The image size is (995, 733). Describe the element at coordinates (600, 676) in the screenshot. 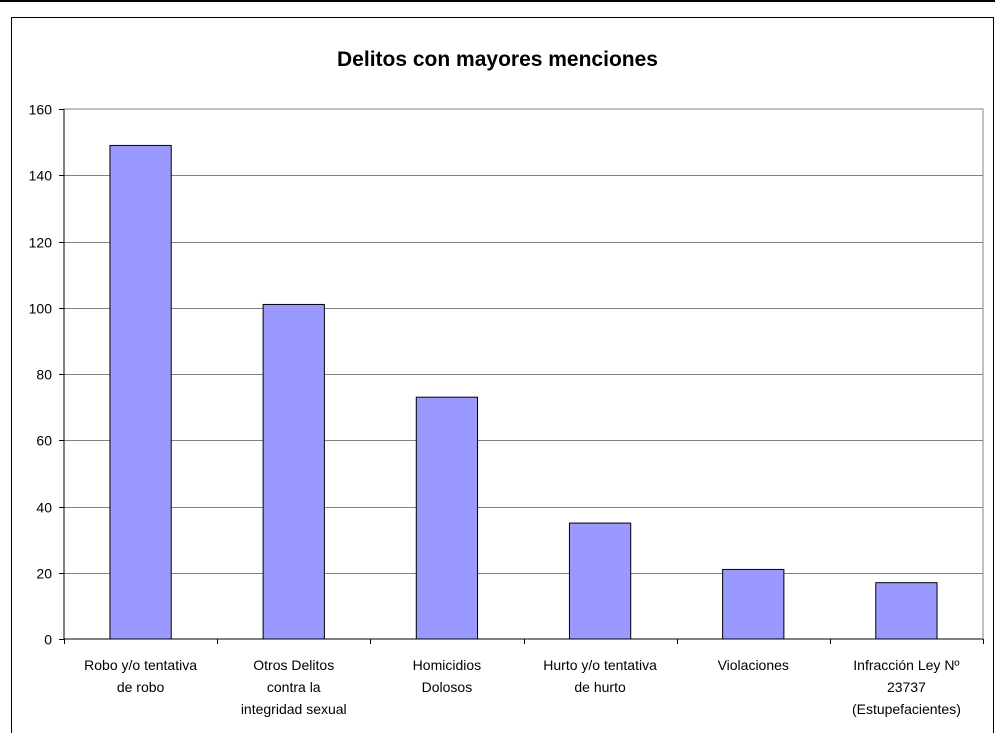

I see `x-tick-label: Hurto y/o tentativa de hurto` at that location.